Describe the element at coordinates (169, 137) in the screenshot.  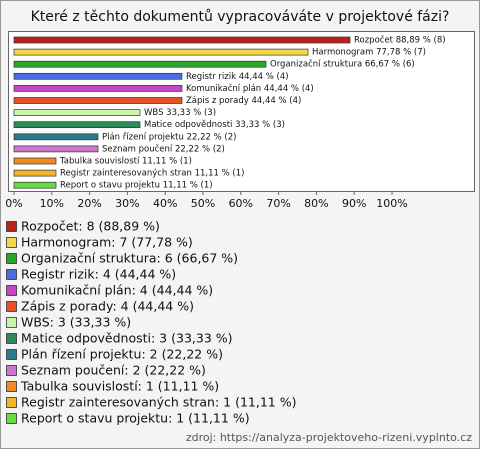
I see `data-label: Plán řízení projektu 22,22 % (2)` at that location.